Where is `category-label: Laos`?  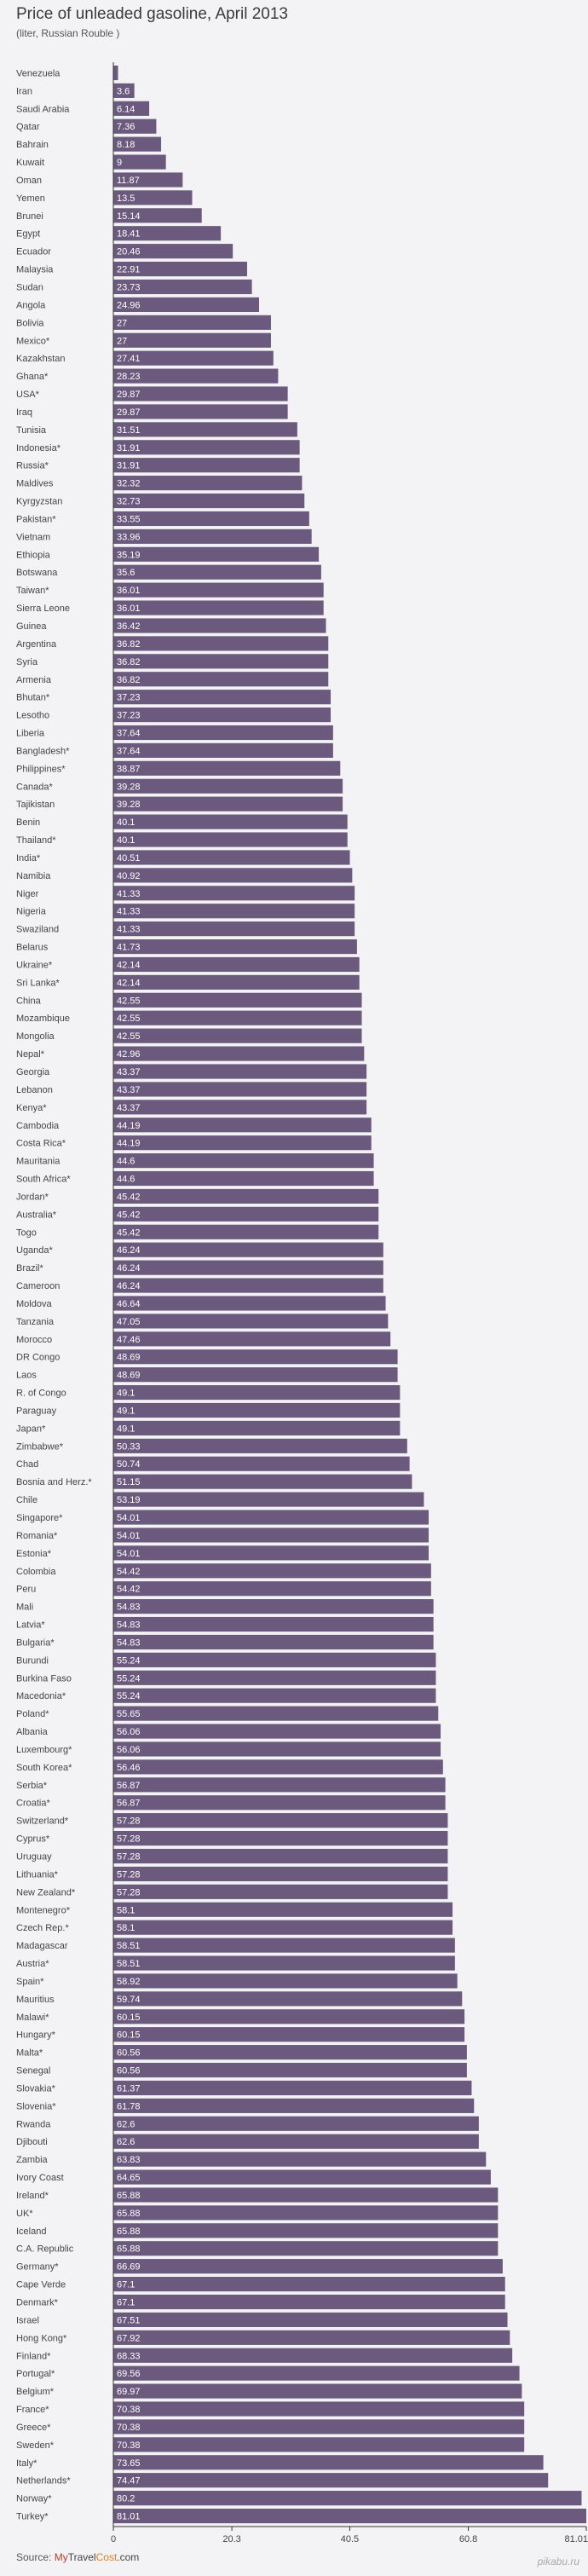
category-label: Laos is located at coordinates (26, 1376).